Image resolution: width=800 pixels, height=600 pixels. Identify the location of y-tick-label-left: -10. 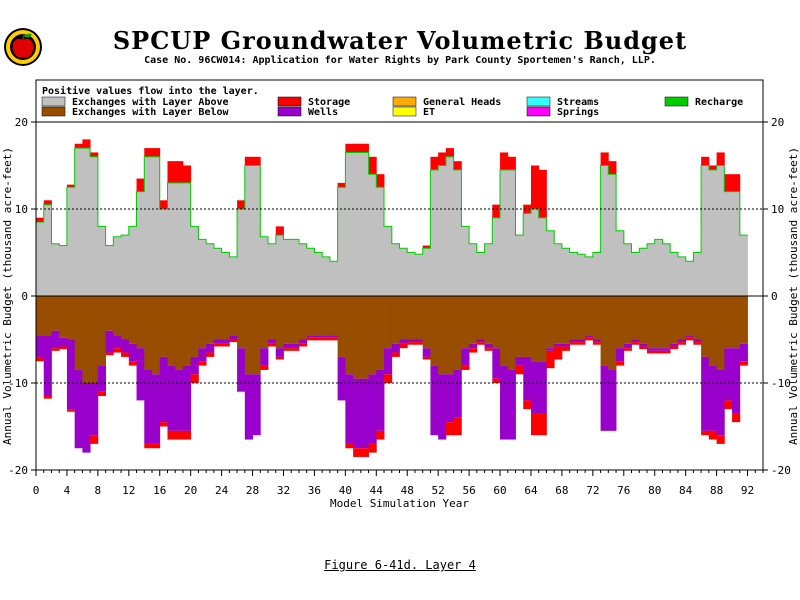
(18, 383).